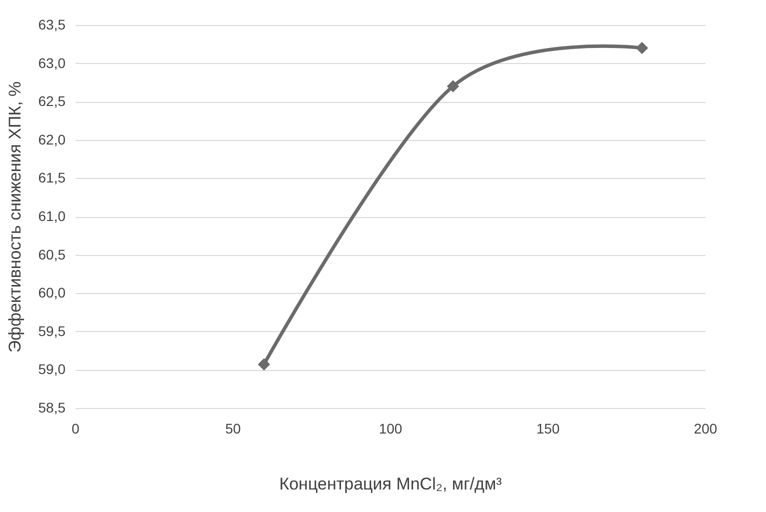 The height and width of the screenshot is (512, 766). I want to click on y-tick-label: 59,0, so click(52, 369).